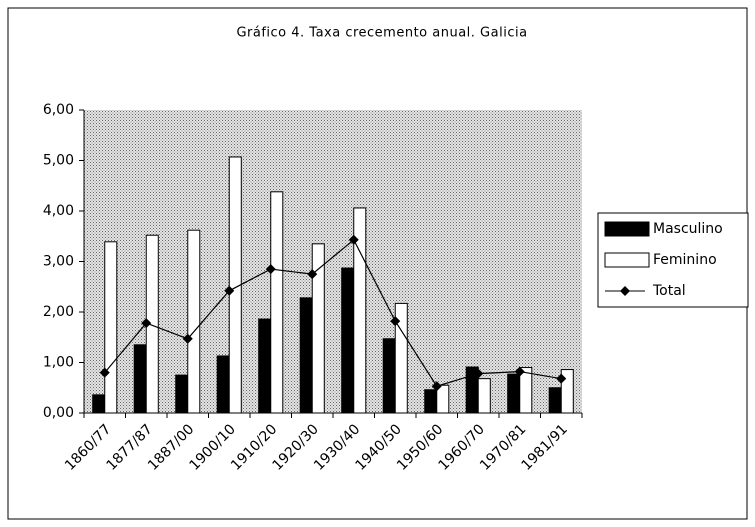  Describe the element at coordinates (58, 312) in the screenshot. I see `y-tick-label: 2,00` at that location.